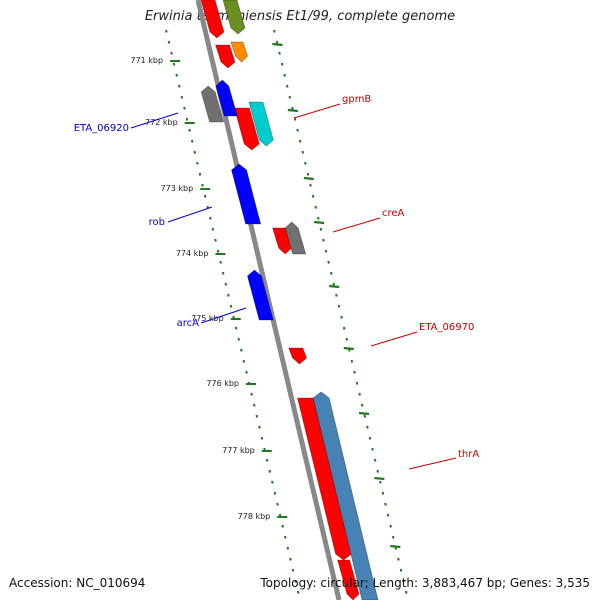  What do you see at coordinates (161, 122) in the screenshot?
I see `scale-tick-label: 772 kbp` at bounding box center [161, 122].